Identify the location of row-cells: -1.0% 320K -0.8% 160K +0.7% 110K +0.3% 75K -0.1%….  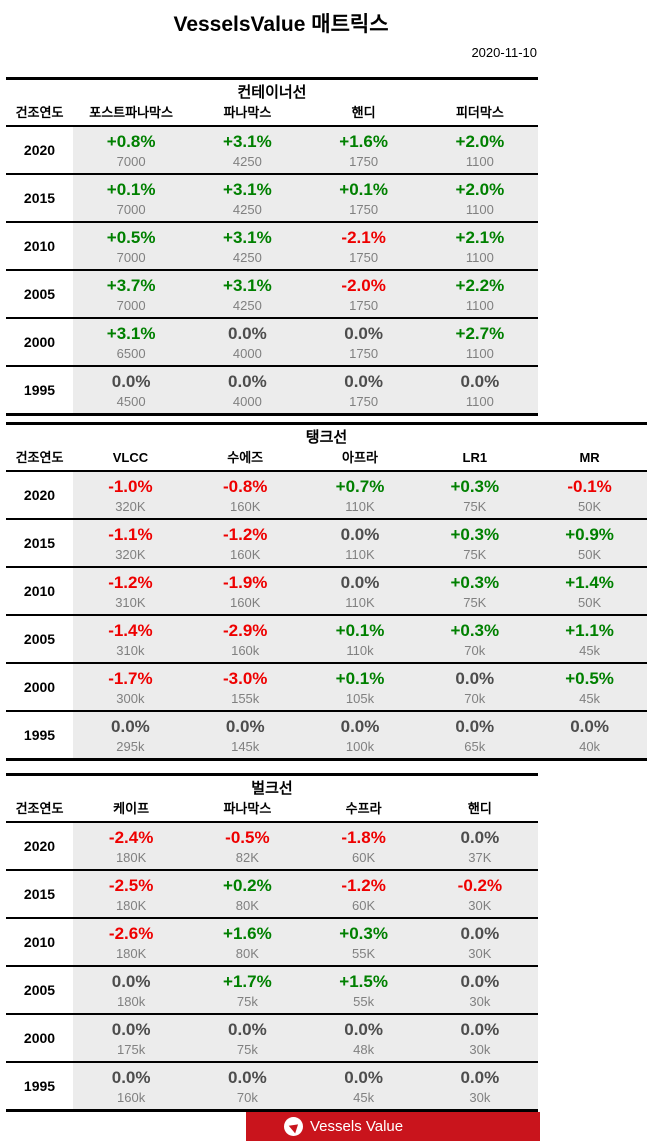
(360, 495).